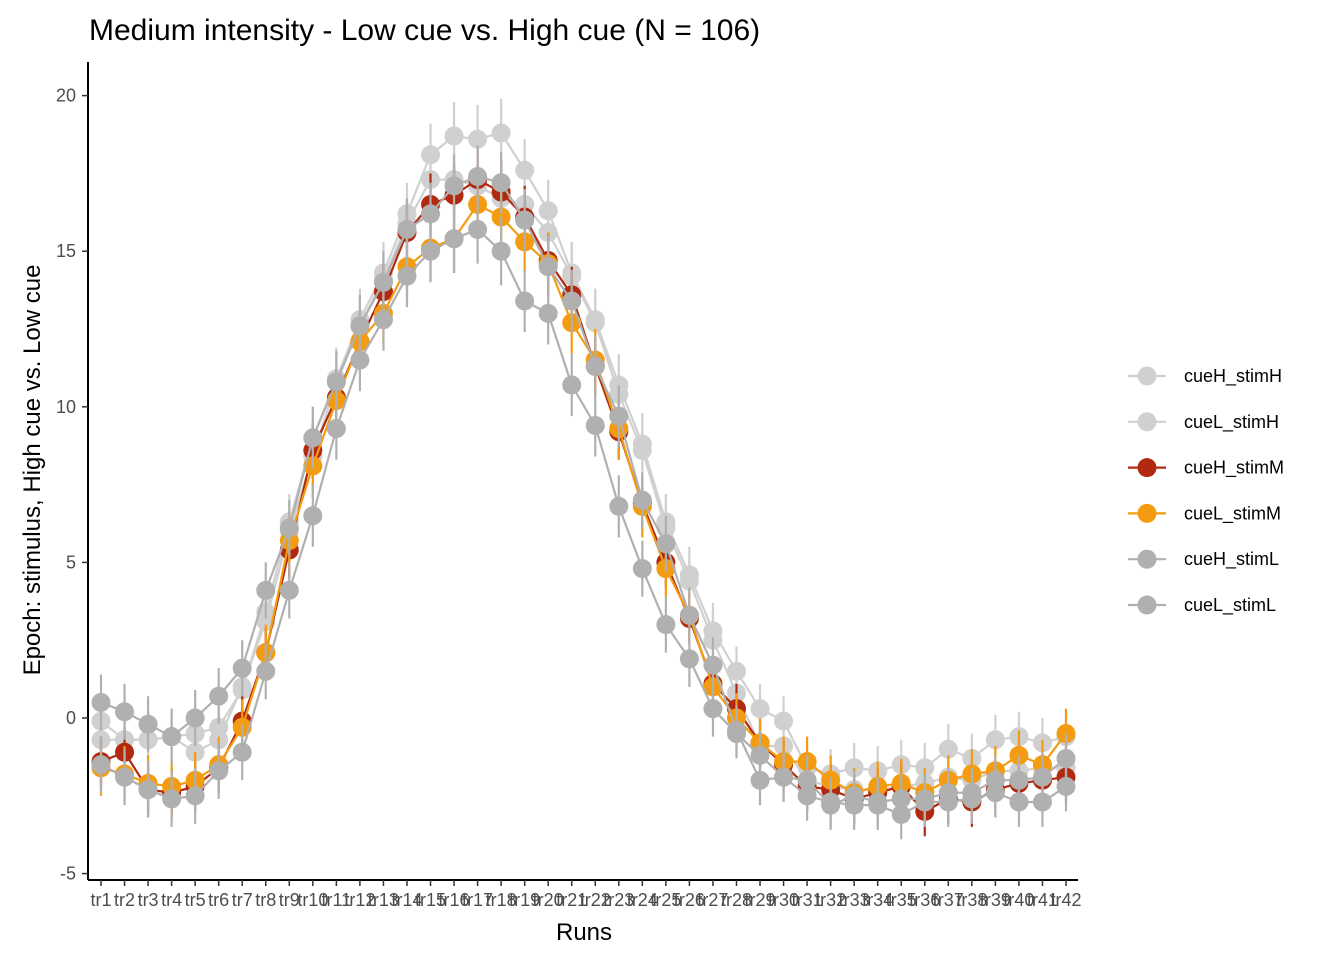  I want to click on x-tick-label: tr11, so click(337, 900).